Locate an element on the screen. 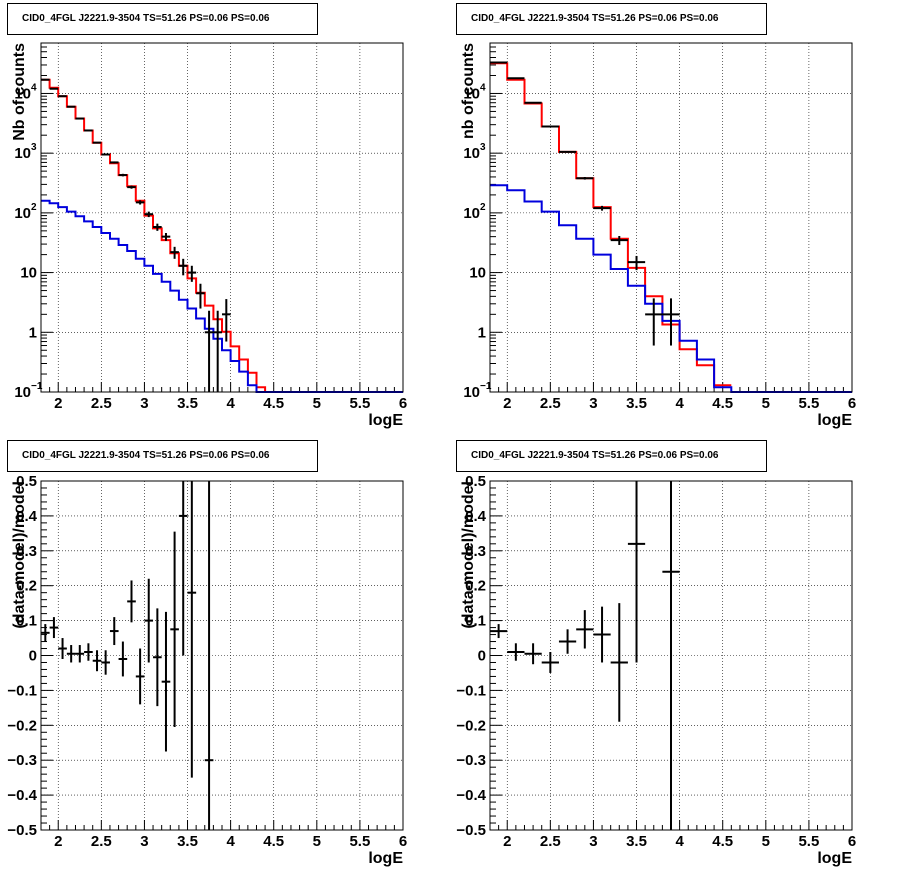 The width and height of the screenshot is (898, 875). y-tick-label: −0.5 is located at coordinates (22, 830).